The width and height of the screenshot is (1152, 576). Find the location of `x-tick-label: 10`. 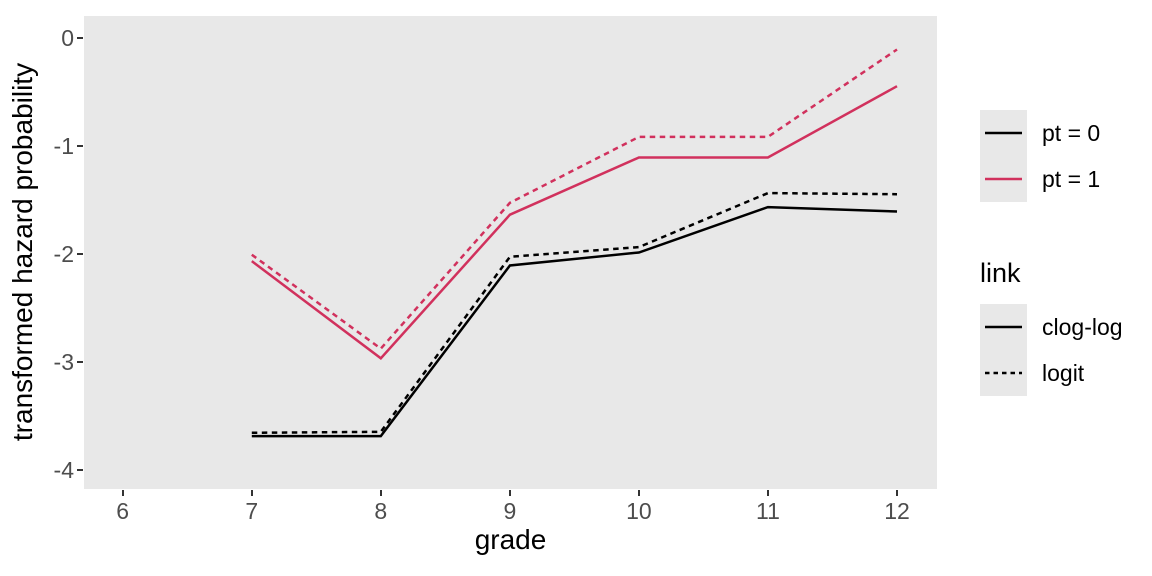

x-tick-label: 10 is located at coordinates (639, 511).